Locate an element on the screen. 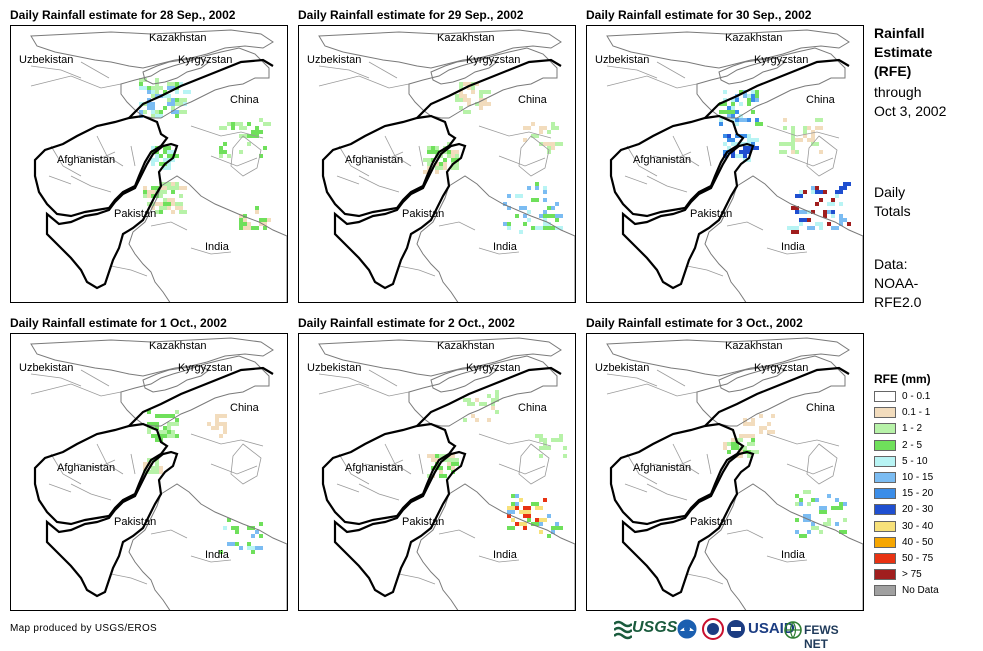  rainfall-pixels is located at coordinates (785, 476).